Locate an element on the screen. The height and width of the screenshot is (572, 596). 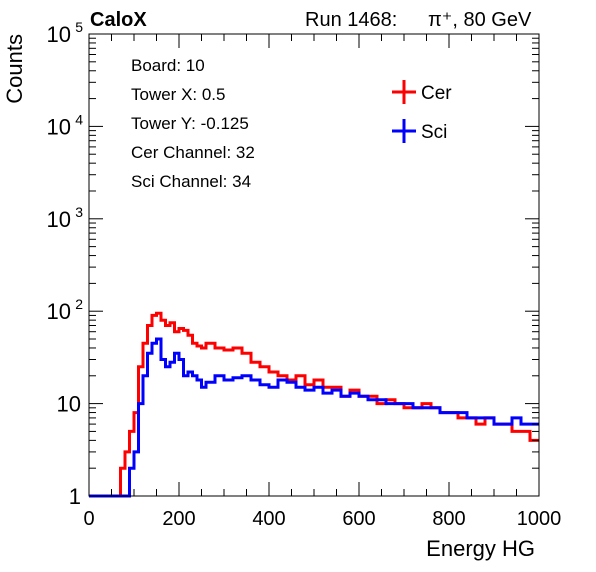
brand-label: CaloX is located at coordinates (118, 20).